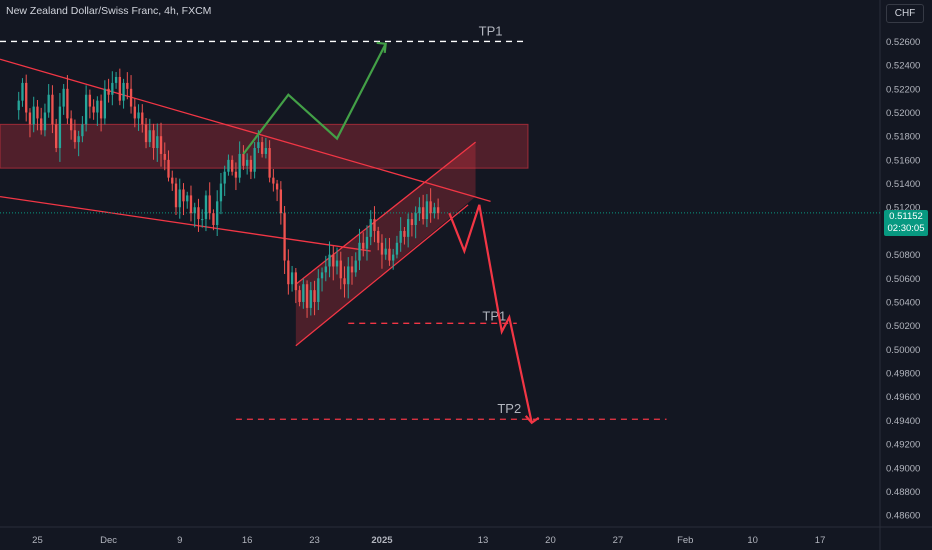  Describe the element at coordinates (903, 397) in the screenshot. I see `y-tick-label: 0.49600` at that location.